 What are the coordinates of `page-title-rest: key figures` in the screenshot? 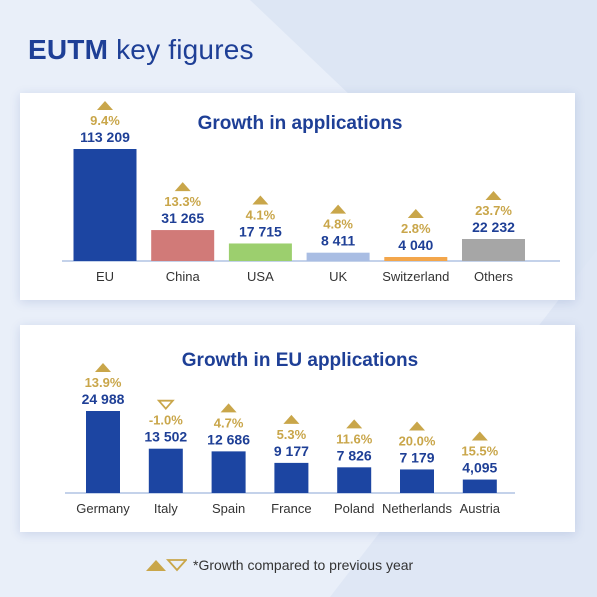 It's located at (181, 49).